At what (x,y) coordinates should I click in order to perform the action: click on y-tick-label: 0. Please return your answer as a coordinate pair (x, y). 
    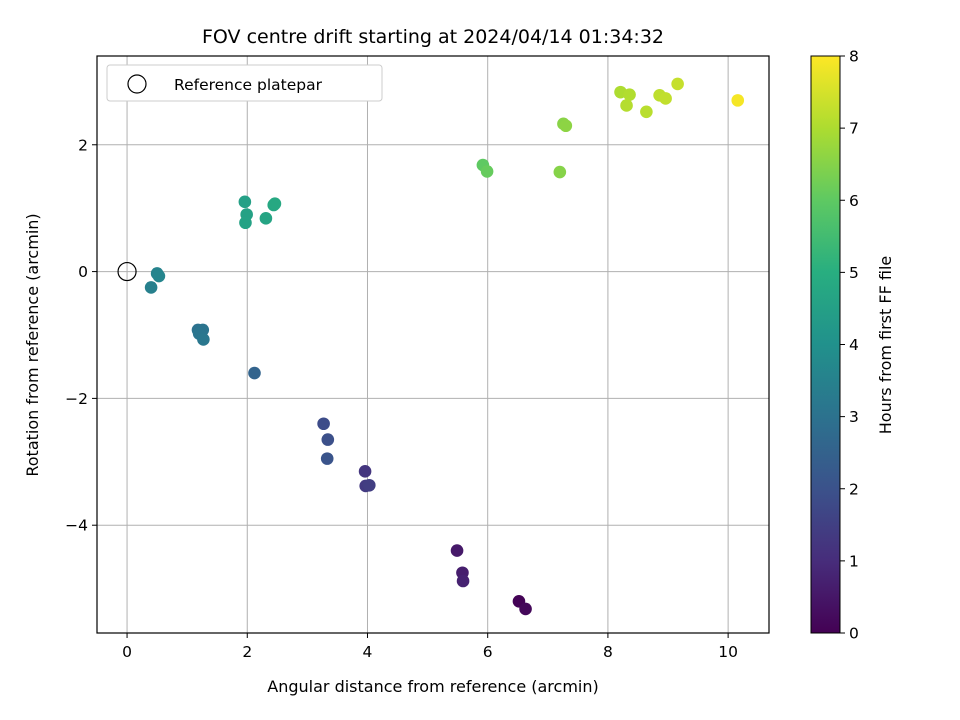
    Looking at the image, I should click on (83, 272).